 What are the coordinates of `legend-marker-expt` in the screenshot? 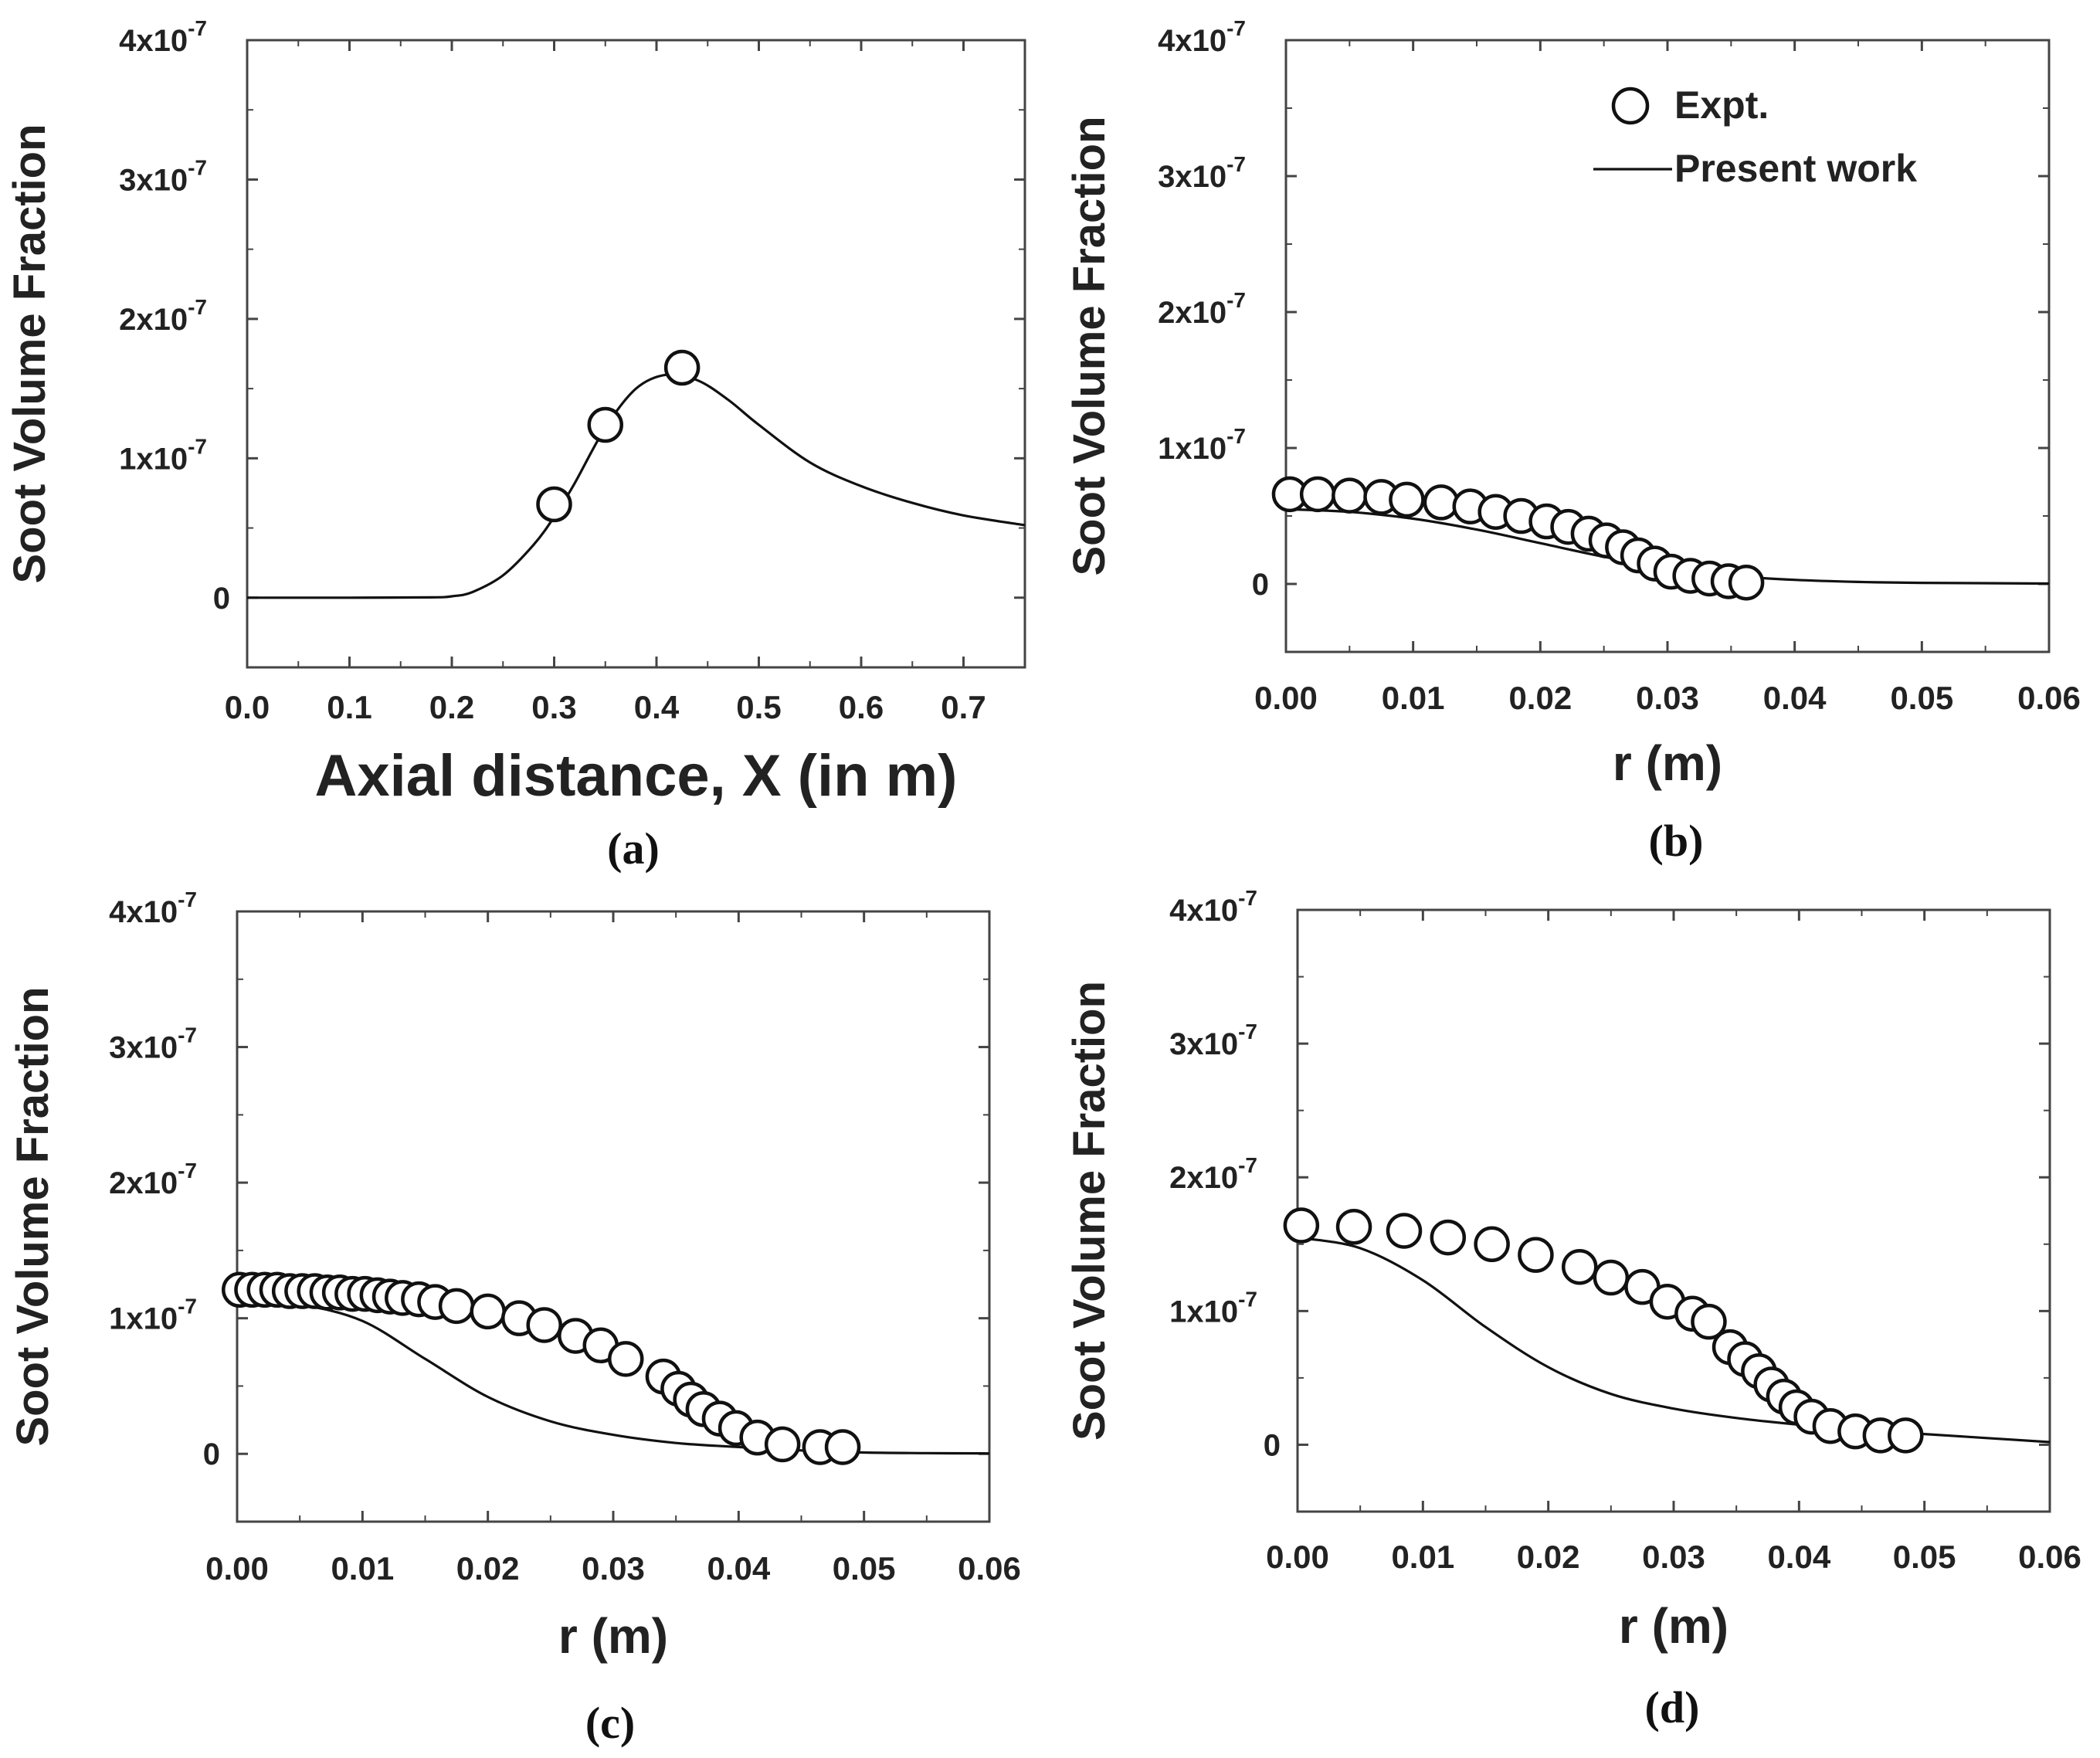 It's located at (1630, 106).